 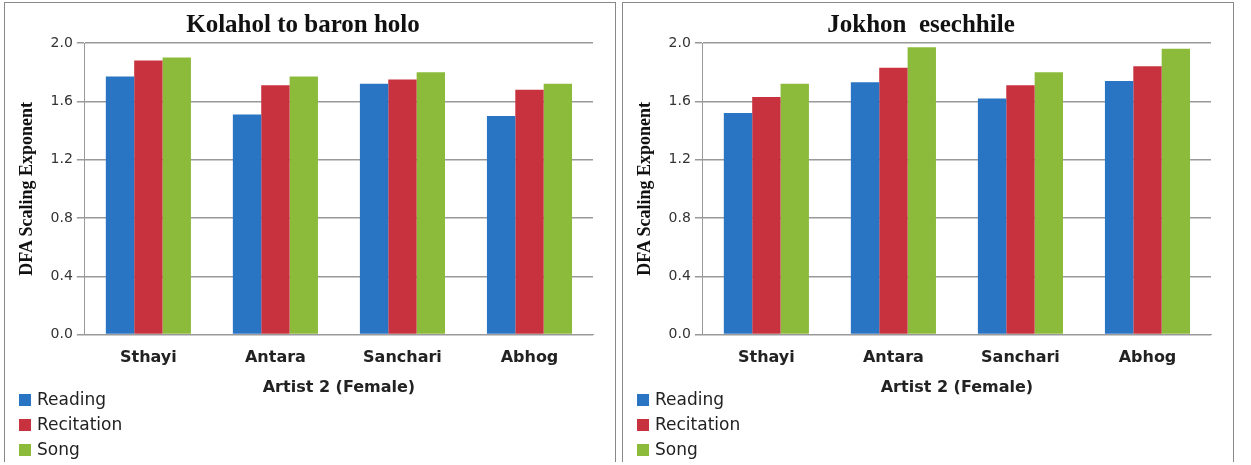 What do you see at coordinates (303, 24) in the screenshot?
I see `chart-title: Kolahol to baron holo` at bounding box center [303, 24].